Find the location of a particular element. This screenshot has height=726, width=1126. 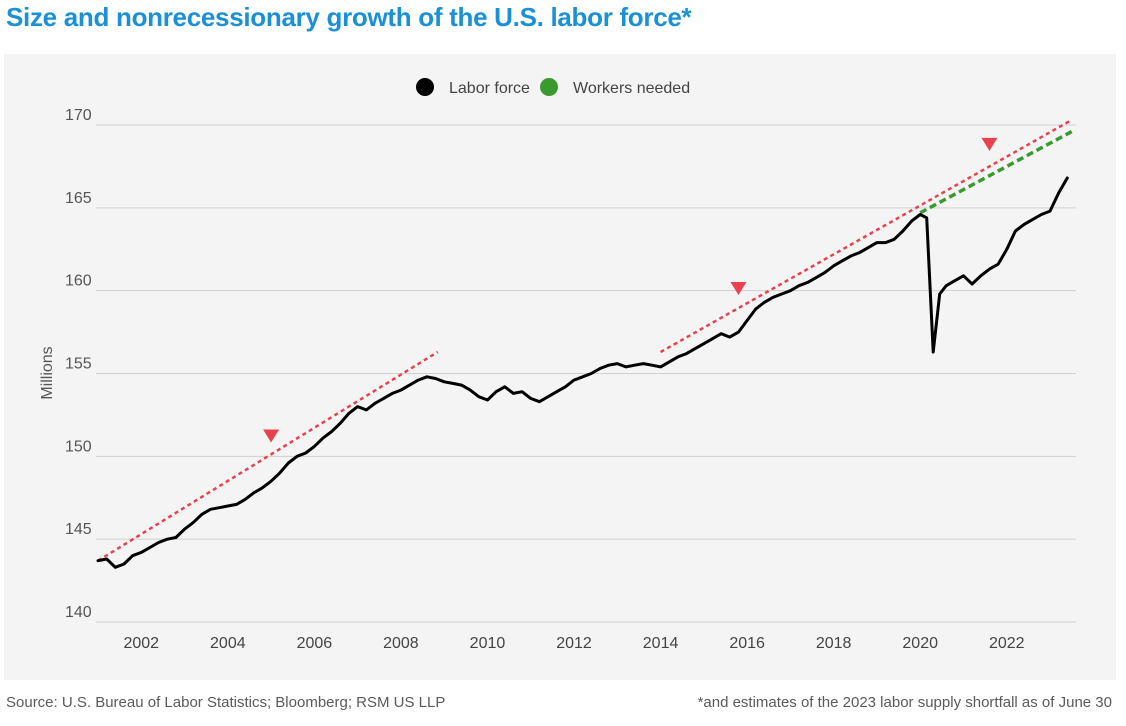

y-tick-label: 155 is located at coordinates (78, 364).